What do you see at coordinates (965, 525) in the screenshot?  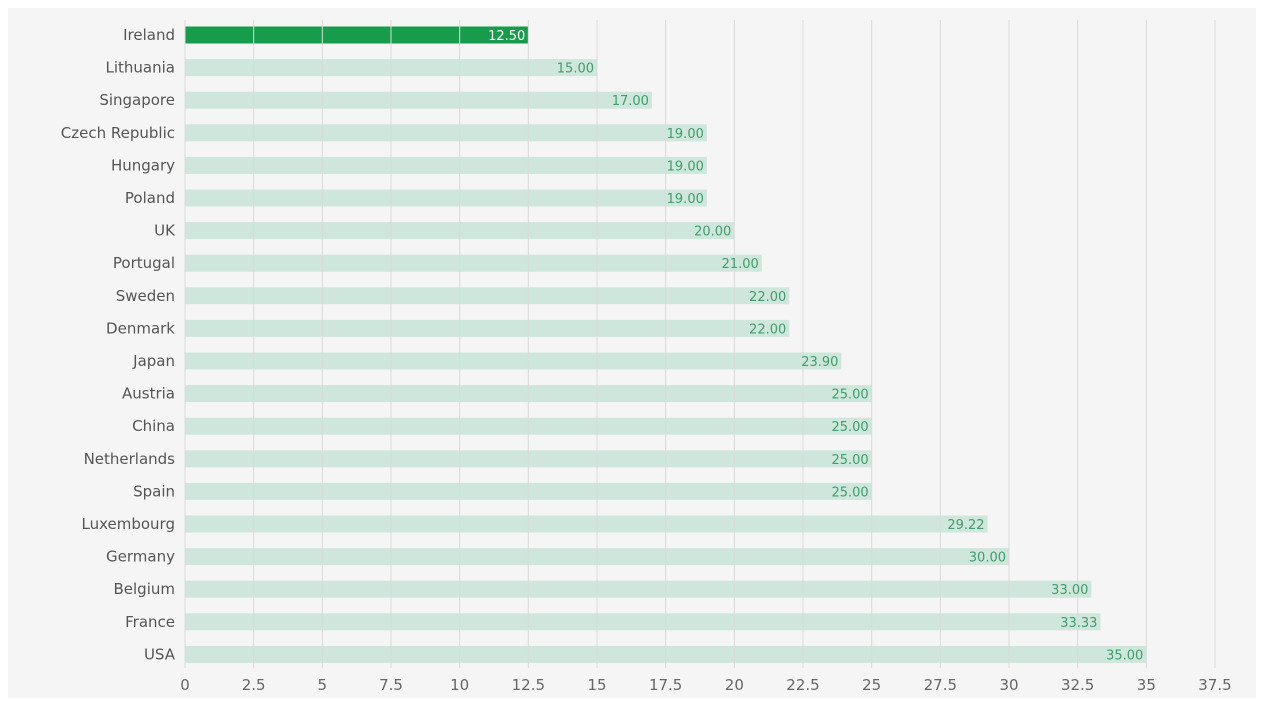 I see `data-label: 29.22` at bounding box center [965, 525].